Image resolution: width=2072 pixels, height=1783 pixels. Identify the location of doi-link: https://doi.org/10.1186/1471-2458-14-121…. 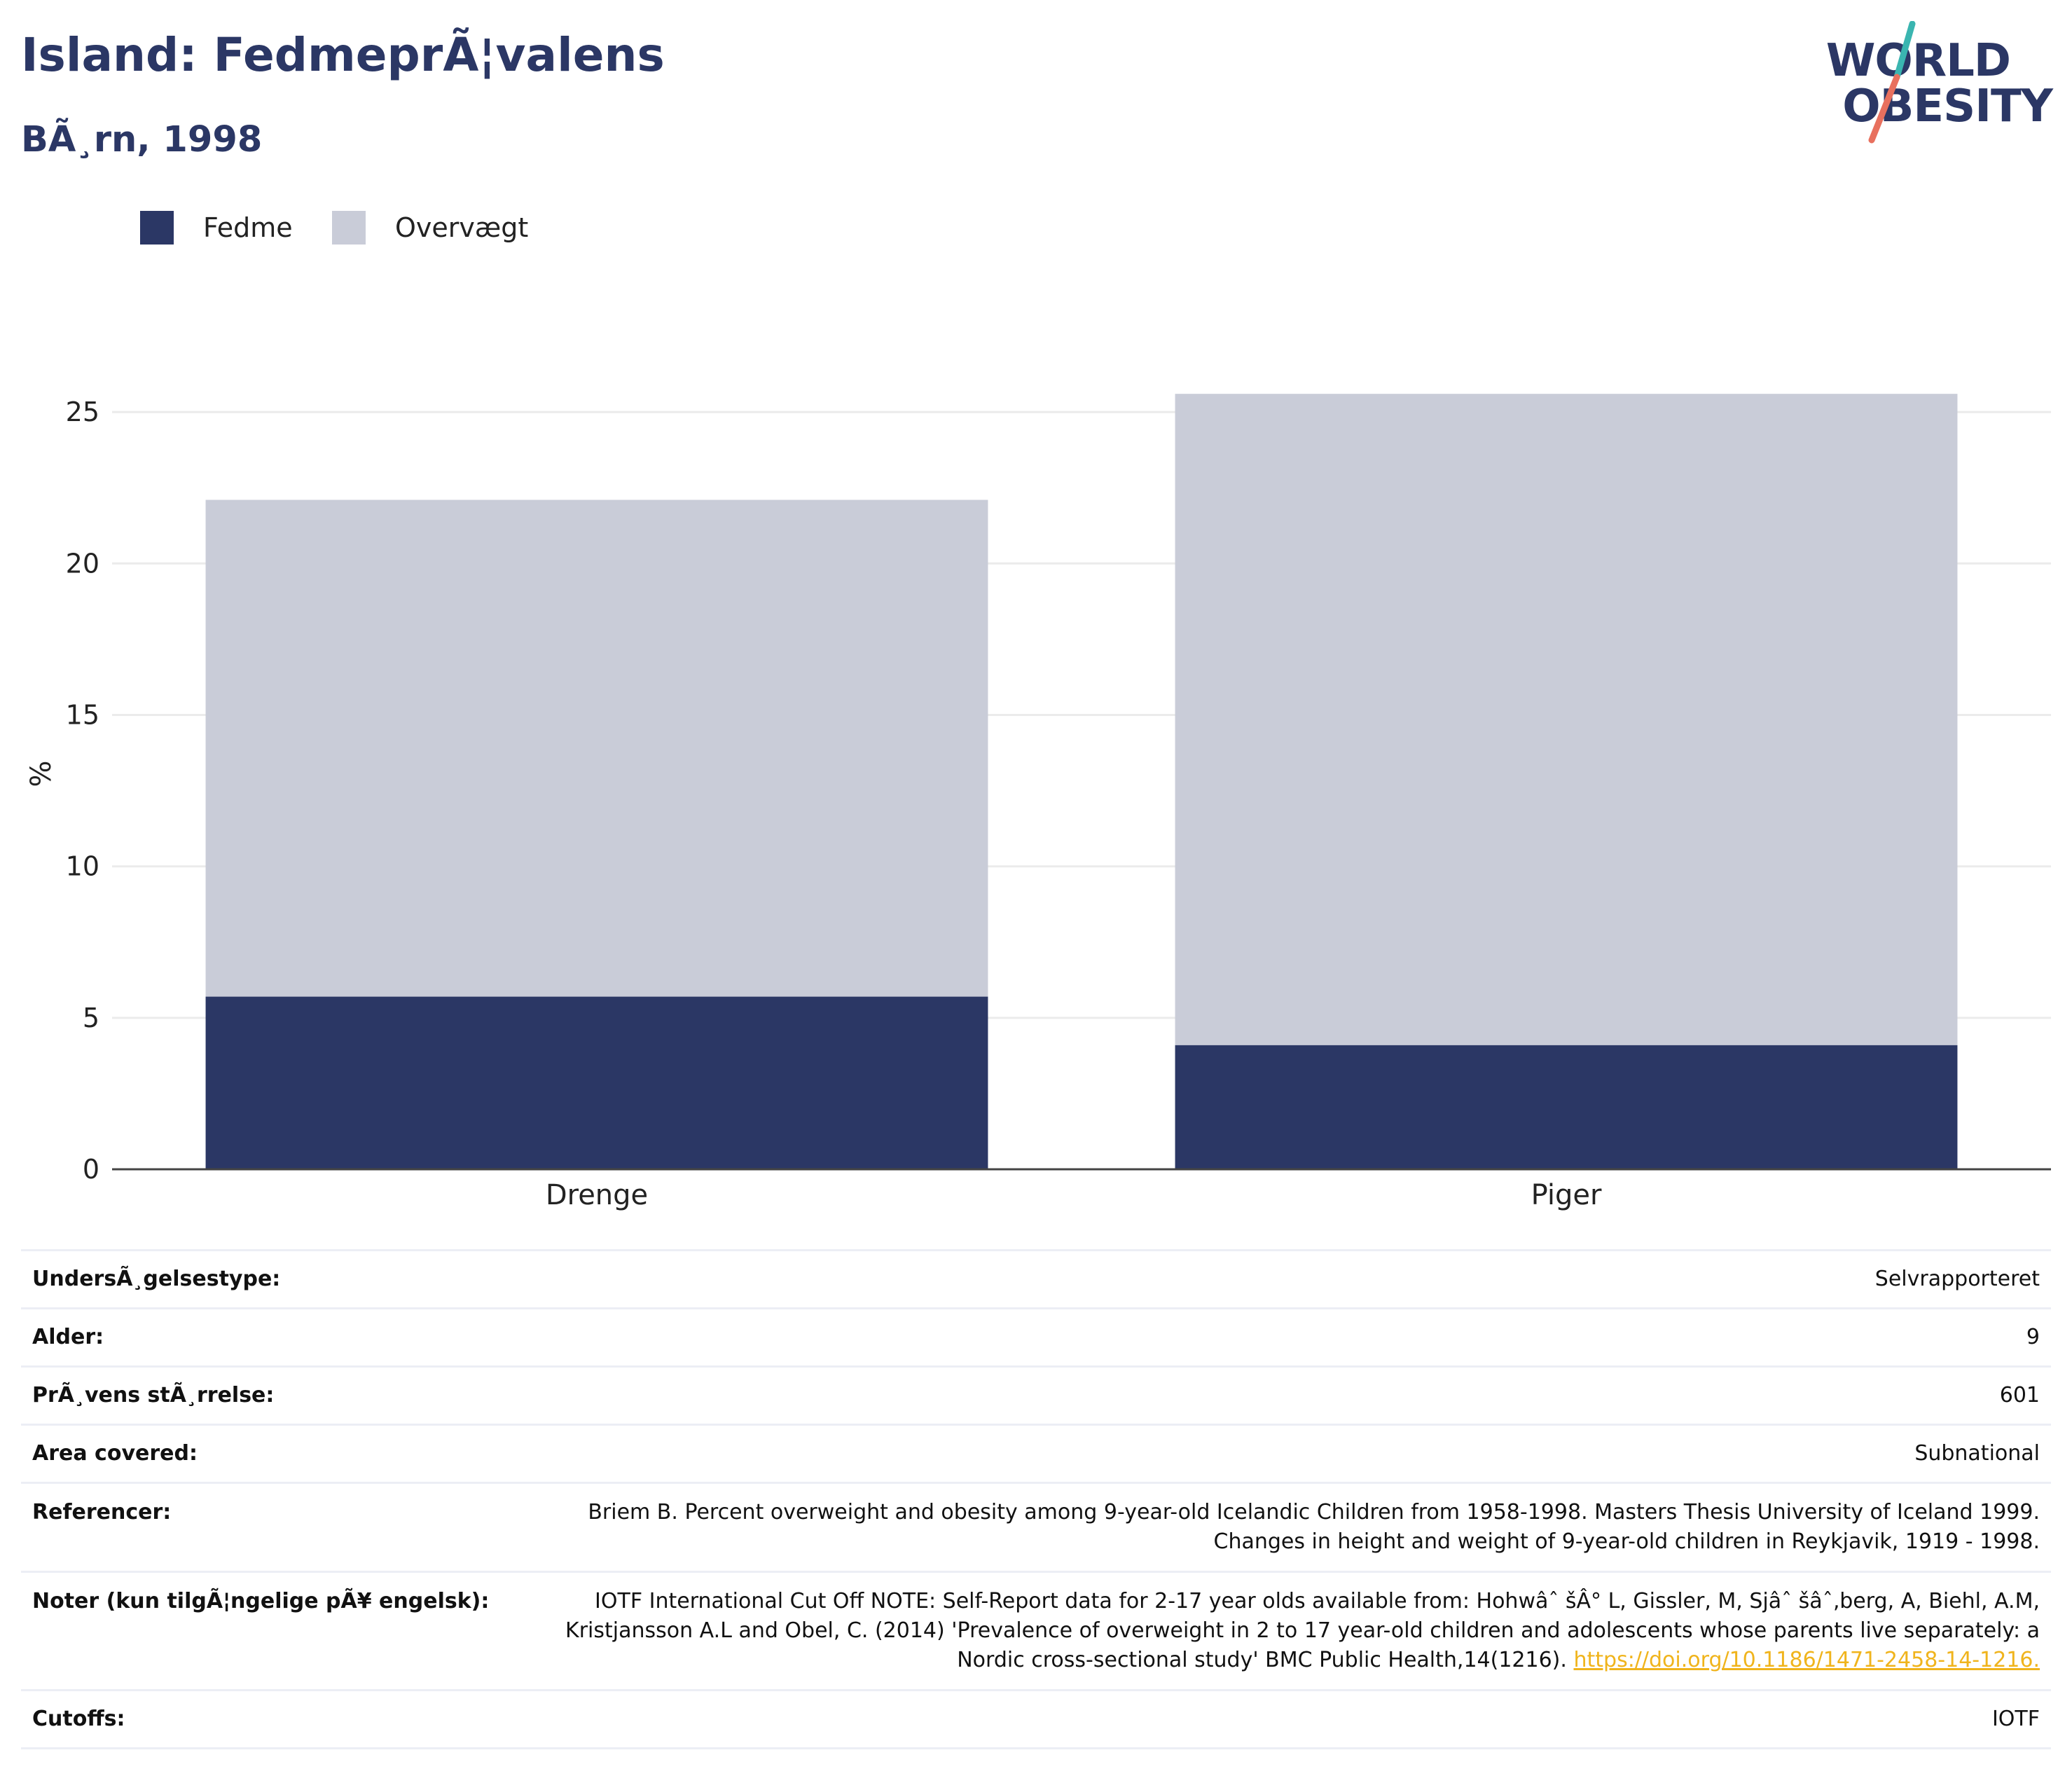
(1806, 1660).